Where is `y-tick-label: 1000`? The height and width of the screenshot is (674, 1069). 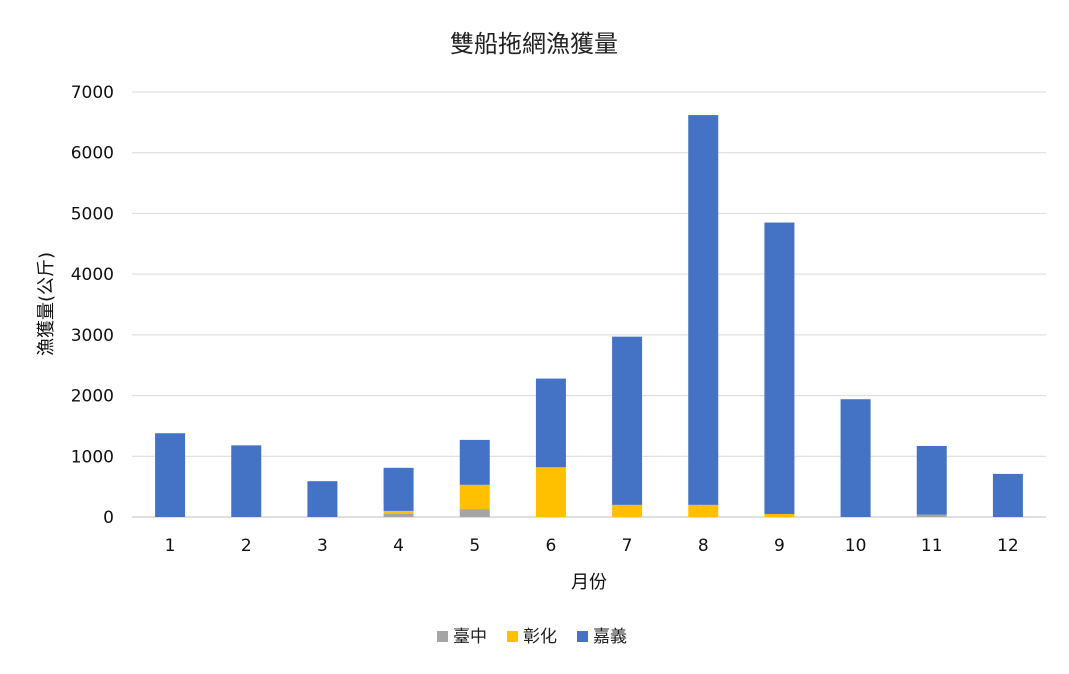
y-tick-label: 1000 is located at coordinates (92, 457).